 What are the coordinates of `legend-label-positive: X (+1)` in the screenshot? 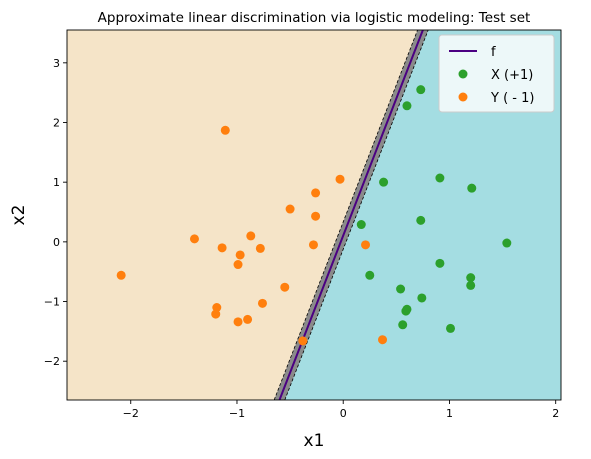 It's located at (512, 75).